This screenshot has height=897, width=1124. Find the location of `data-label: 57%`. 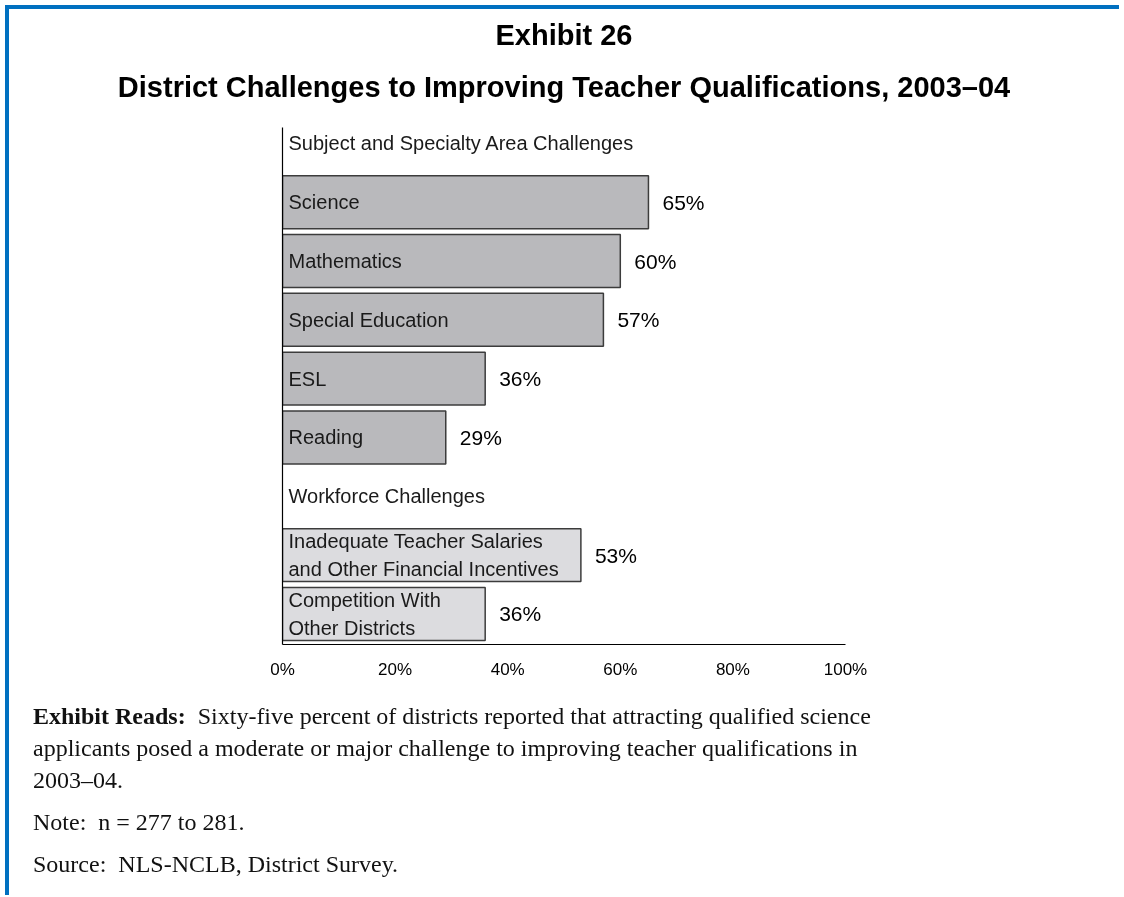

data-label: 57% is located at coordinates (638, 320).